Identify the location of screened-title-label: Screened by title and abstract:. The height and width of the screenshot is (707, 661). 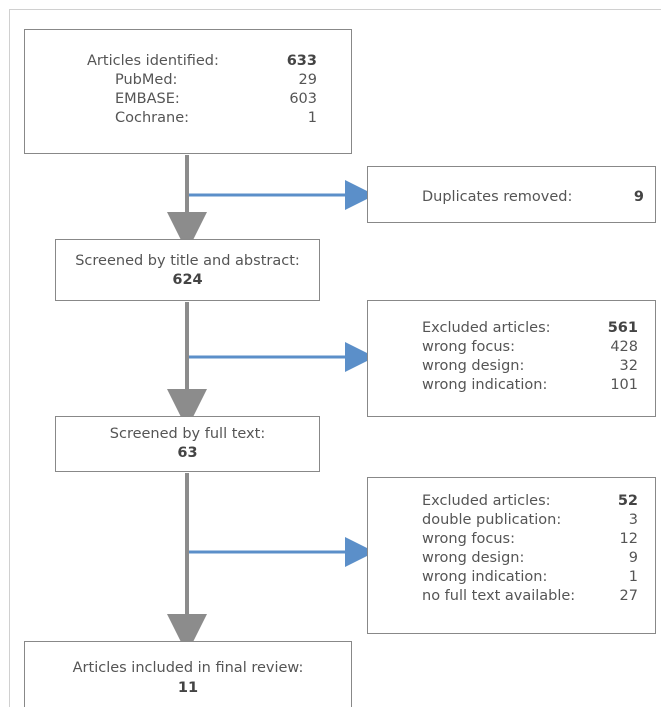
(187, 261).